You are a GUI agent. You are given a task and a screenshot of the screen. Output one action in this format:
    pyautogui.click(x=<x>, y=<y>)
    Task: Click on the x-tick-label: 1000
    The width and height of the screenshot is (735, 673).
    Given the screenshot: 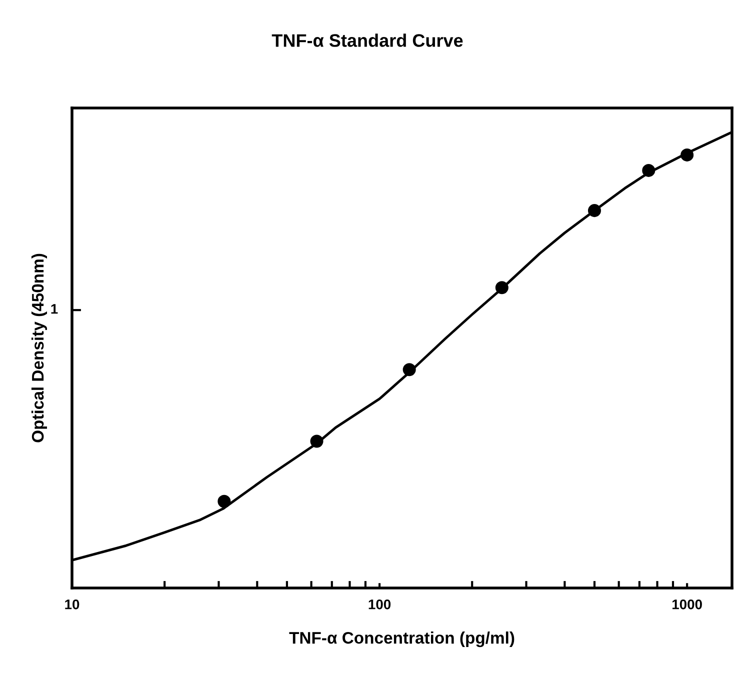 What is the action you would take?
    pyautogui.click(x=687, y=604)
    